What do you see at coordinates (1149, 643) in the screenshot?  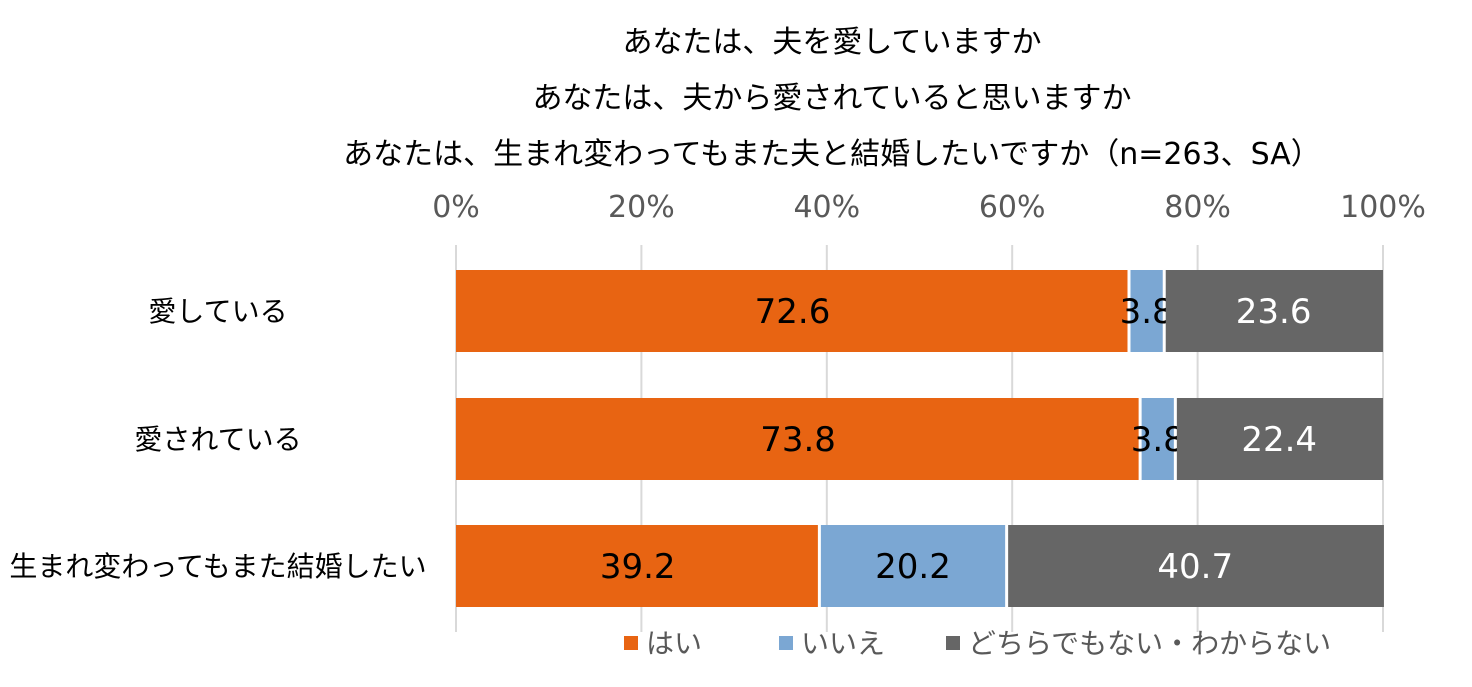 I see `legend-label: どちらでもない・わからない` at bounding box center [1149, 643].